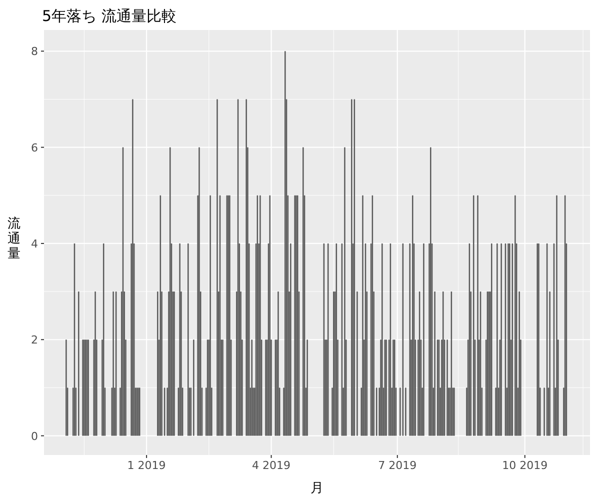 The image size is (600, 500). I want to click on x-tick-label: 10 2019, so click(525, 465).